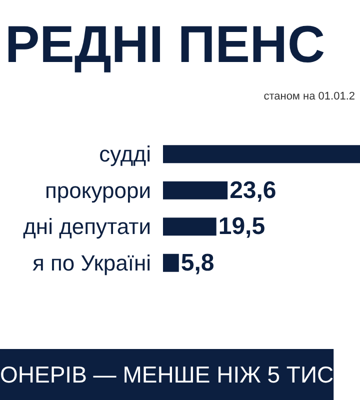  Describe the element at coordinates (242, 226) in the screenshot. I see `data-label: 19,5` at that location.